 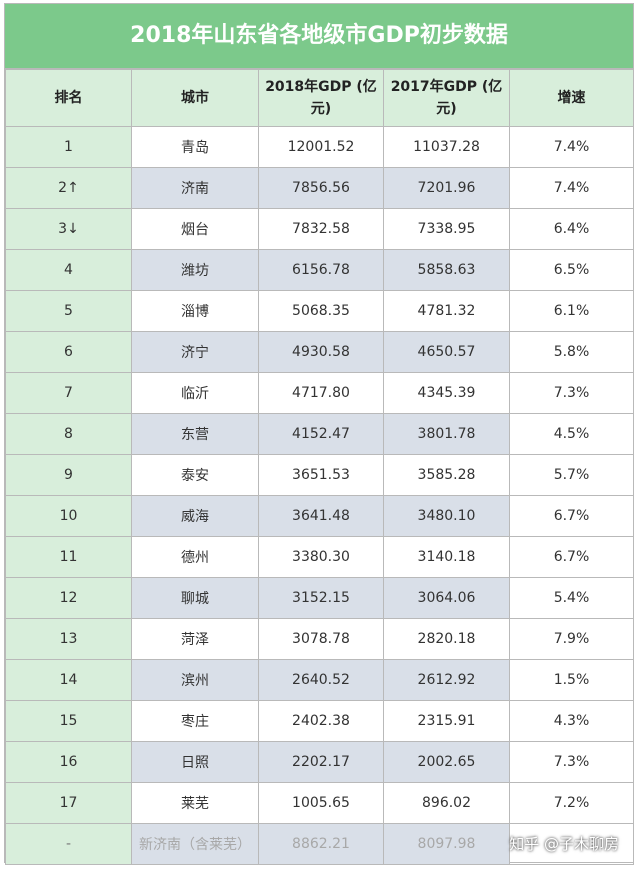 I want to click on header-gdp-2017: 2017年GDP (亿元), so click(x=446, y=98).